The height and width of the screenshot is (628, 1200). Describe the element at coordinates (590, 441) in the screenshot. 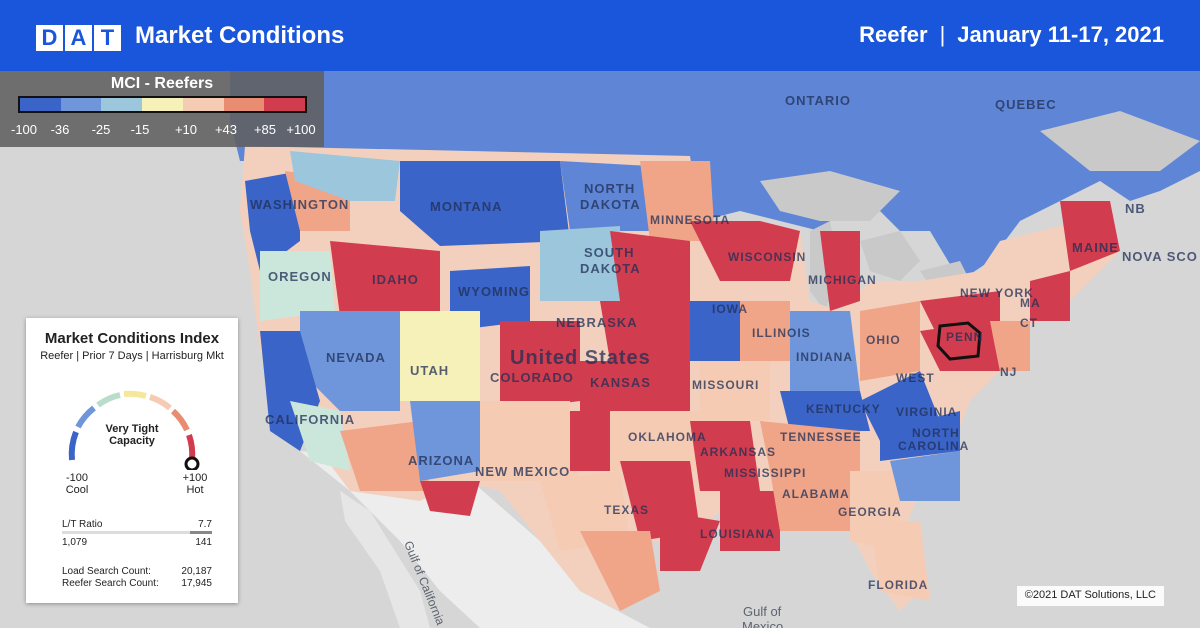

I see `region-amarillo` at that location.